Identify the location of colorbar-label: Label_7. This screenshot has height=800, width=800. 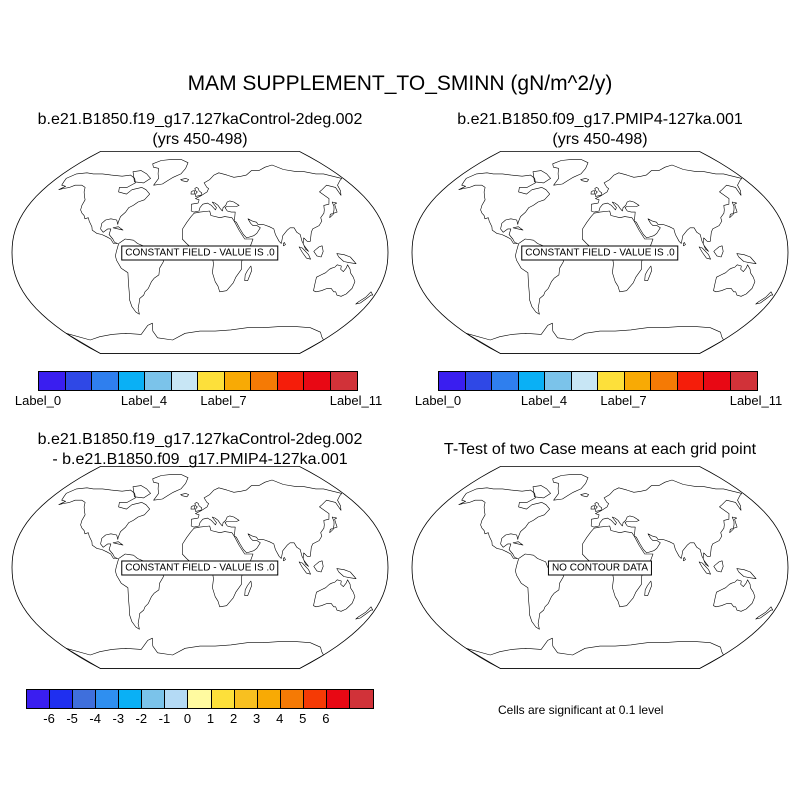
(223, 400).